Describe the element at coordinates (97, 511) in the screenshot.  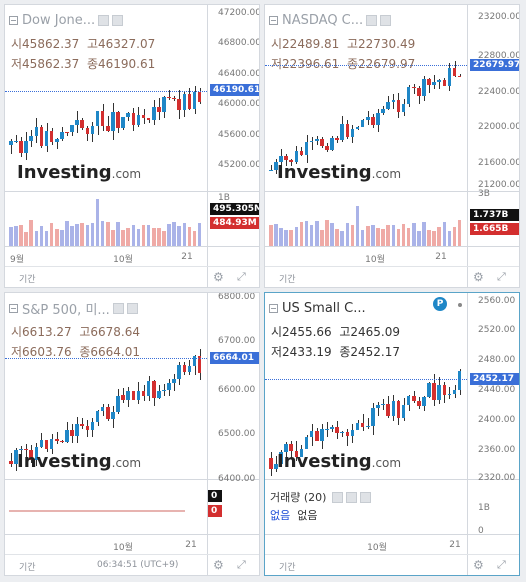
I see `volume-flatline` at that location.